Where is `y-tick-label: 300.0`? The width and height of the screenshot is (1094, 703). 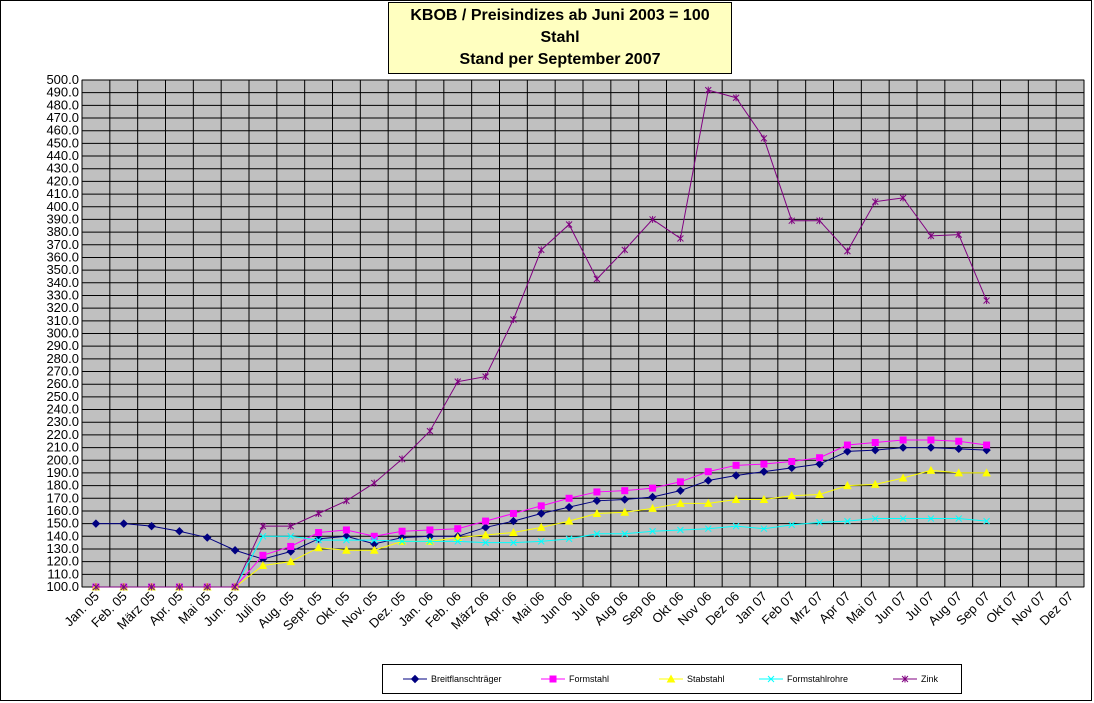 y-tick-label: 300.0 is located at coordinates (62, 333).